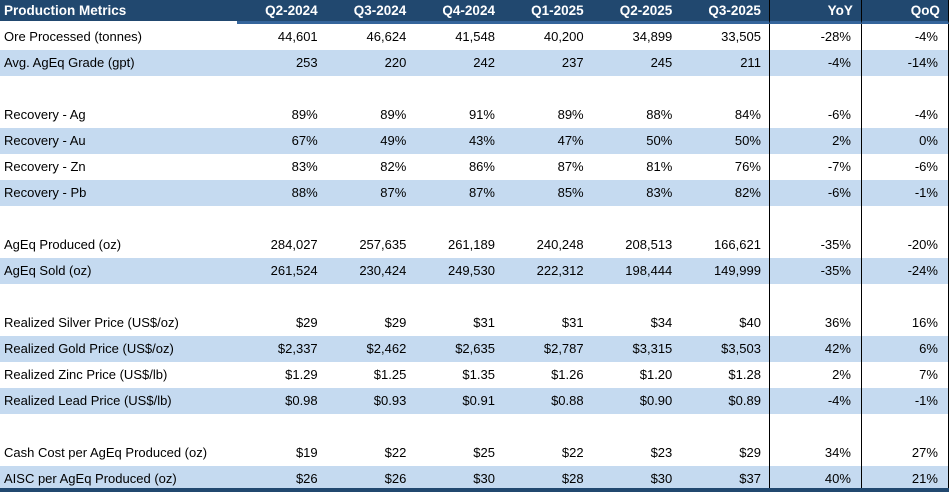 The height and width of the screenshot is (492, 949). What do you see at coordinates (814, 167) in the screenshot?
I see `yoy-value-cell: -7%` at bounding box center [814, 167].